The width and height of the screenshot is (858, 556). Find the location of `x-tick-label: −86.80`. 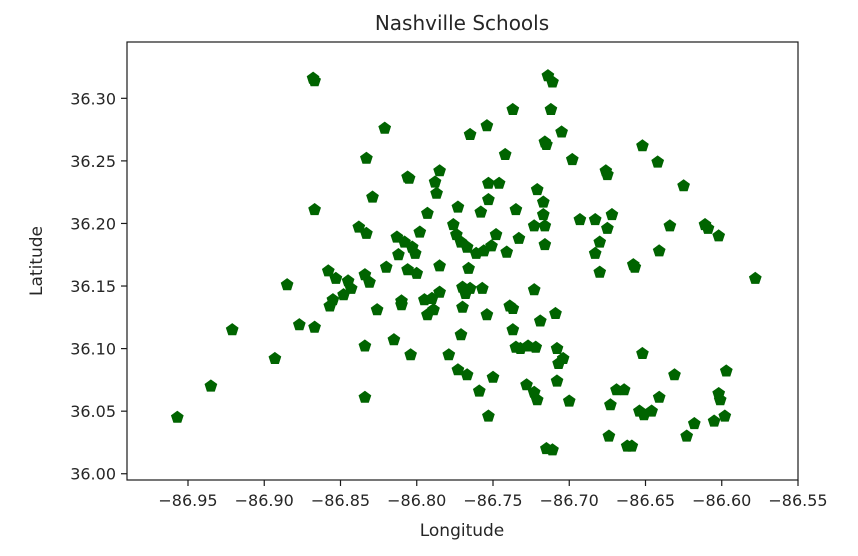

x-tick-label: −86.80 is located at coordinates (416, 500).